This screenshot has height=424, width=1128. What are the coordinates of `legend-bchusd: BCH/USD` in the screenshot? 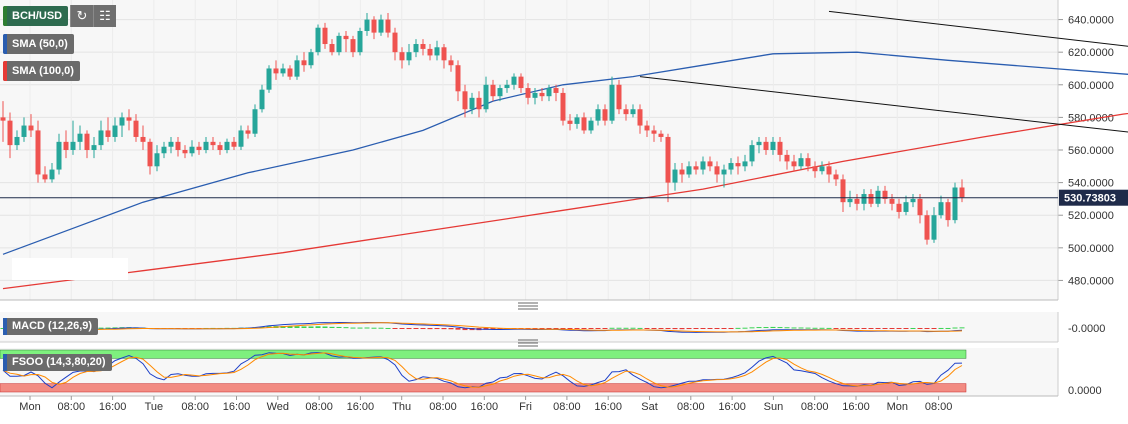 It's located at (36, 16).